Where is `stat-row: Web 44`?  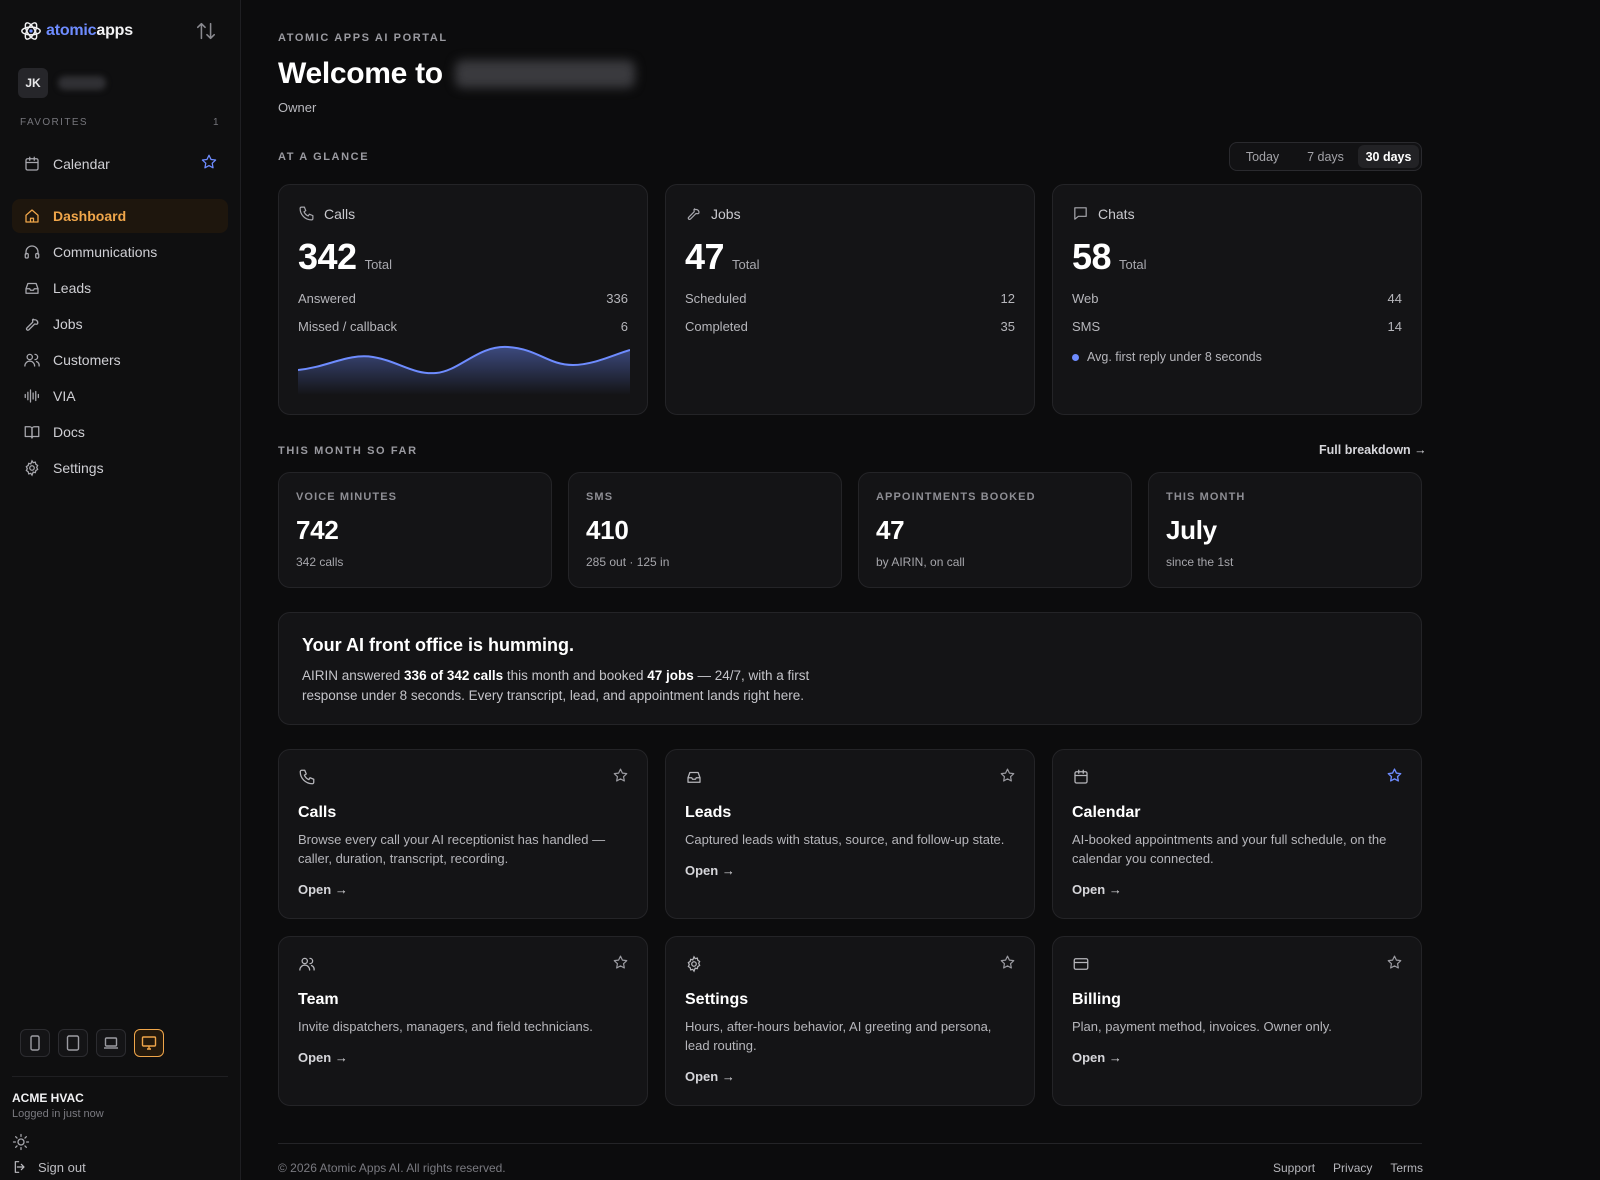
stat-row: Web 44 is located at coordinates (1237, 298).